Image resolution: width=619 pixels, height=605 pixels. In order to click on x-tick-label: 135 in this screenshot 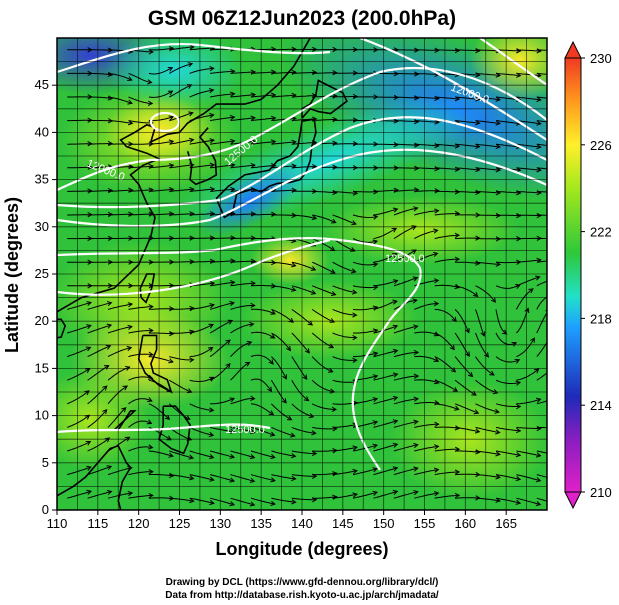, I will do `click(261, 523)`.